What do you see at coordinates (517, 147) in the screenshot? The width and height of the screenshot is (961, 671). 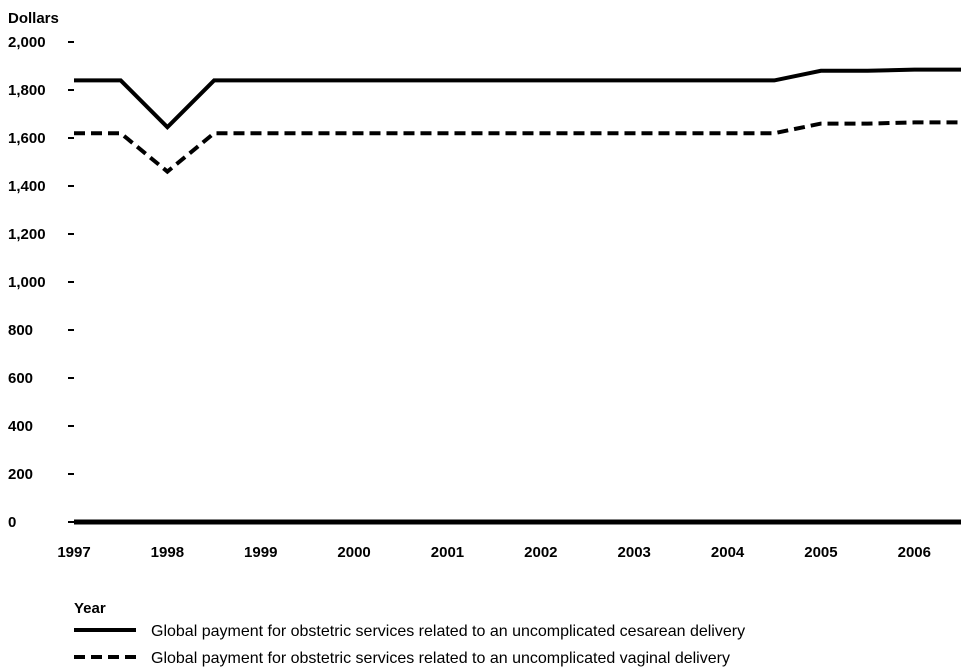 I see `series-line-vaginal` at bounding box center [517, 147].